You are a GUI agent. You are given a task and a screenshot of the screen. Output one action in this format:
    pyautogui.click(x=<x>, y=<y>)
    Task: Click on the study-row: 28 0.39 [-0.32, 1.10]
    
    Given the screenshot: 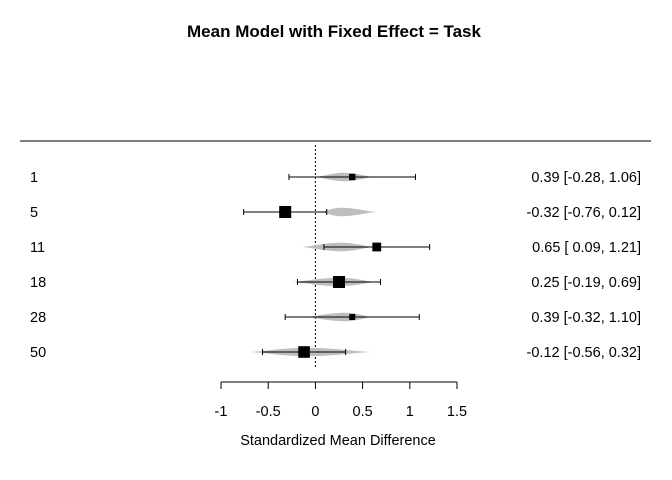 What is the action you would take?
    pyautogui.click(x=335, y=318)
    